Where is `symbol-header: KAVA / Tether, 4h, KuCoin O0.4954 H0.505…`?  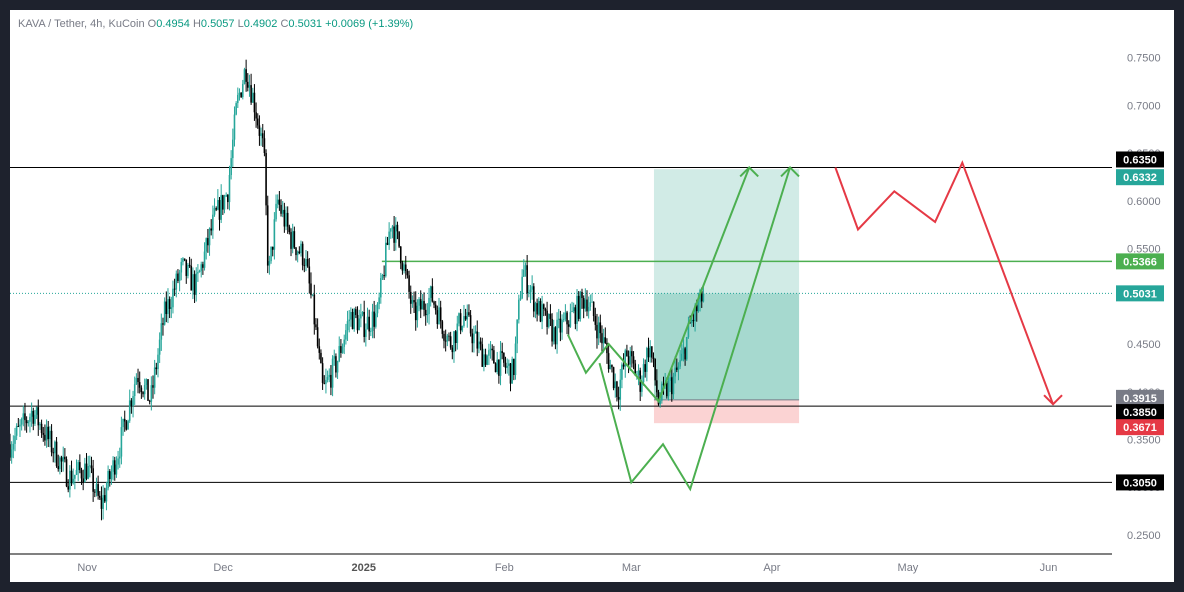 symbol-header: KAVA / Tether, 4h, KuCoin O0.4954 H0.505… is located at coordinates (215, 24).